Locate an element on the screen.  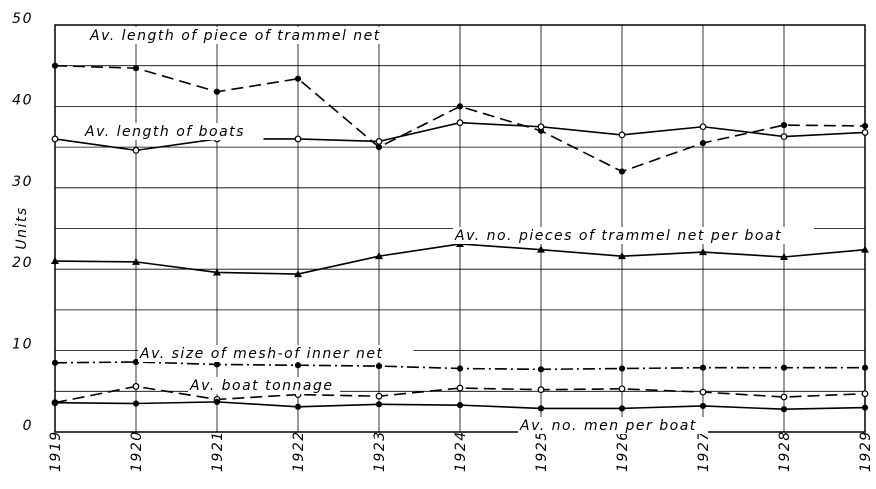
y-tick-label: 10 is located at coordinates (22, 345).